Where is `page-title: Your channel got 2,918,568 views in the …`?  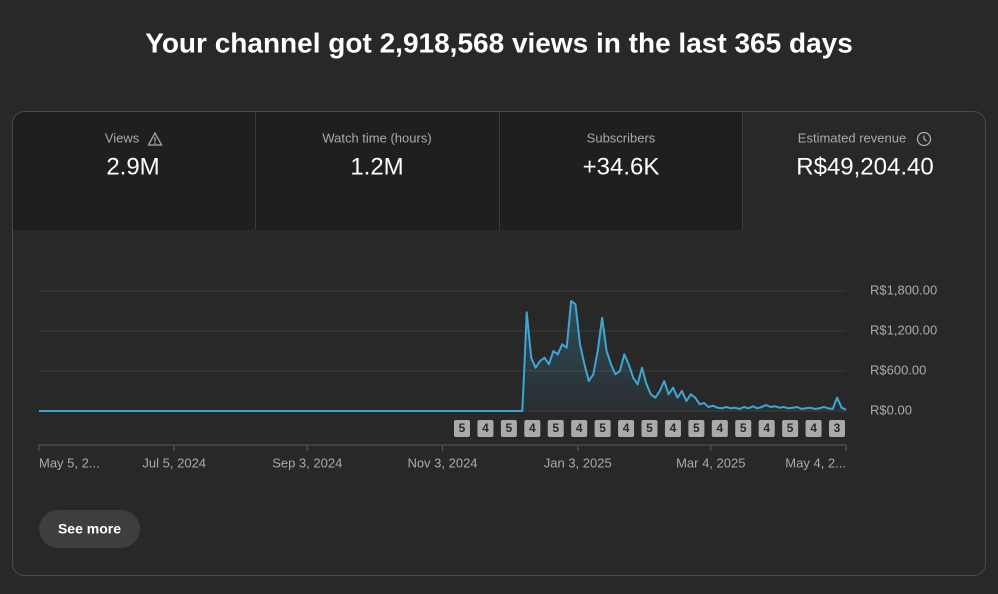
page-title: Your channel got 2,918,568 views in the … is located at coordinates (499, 42).